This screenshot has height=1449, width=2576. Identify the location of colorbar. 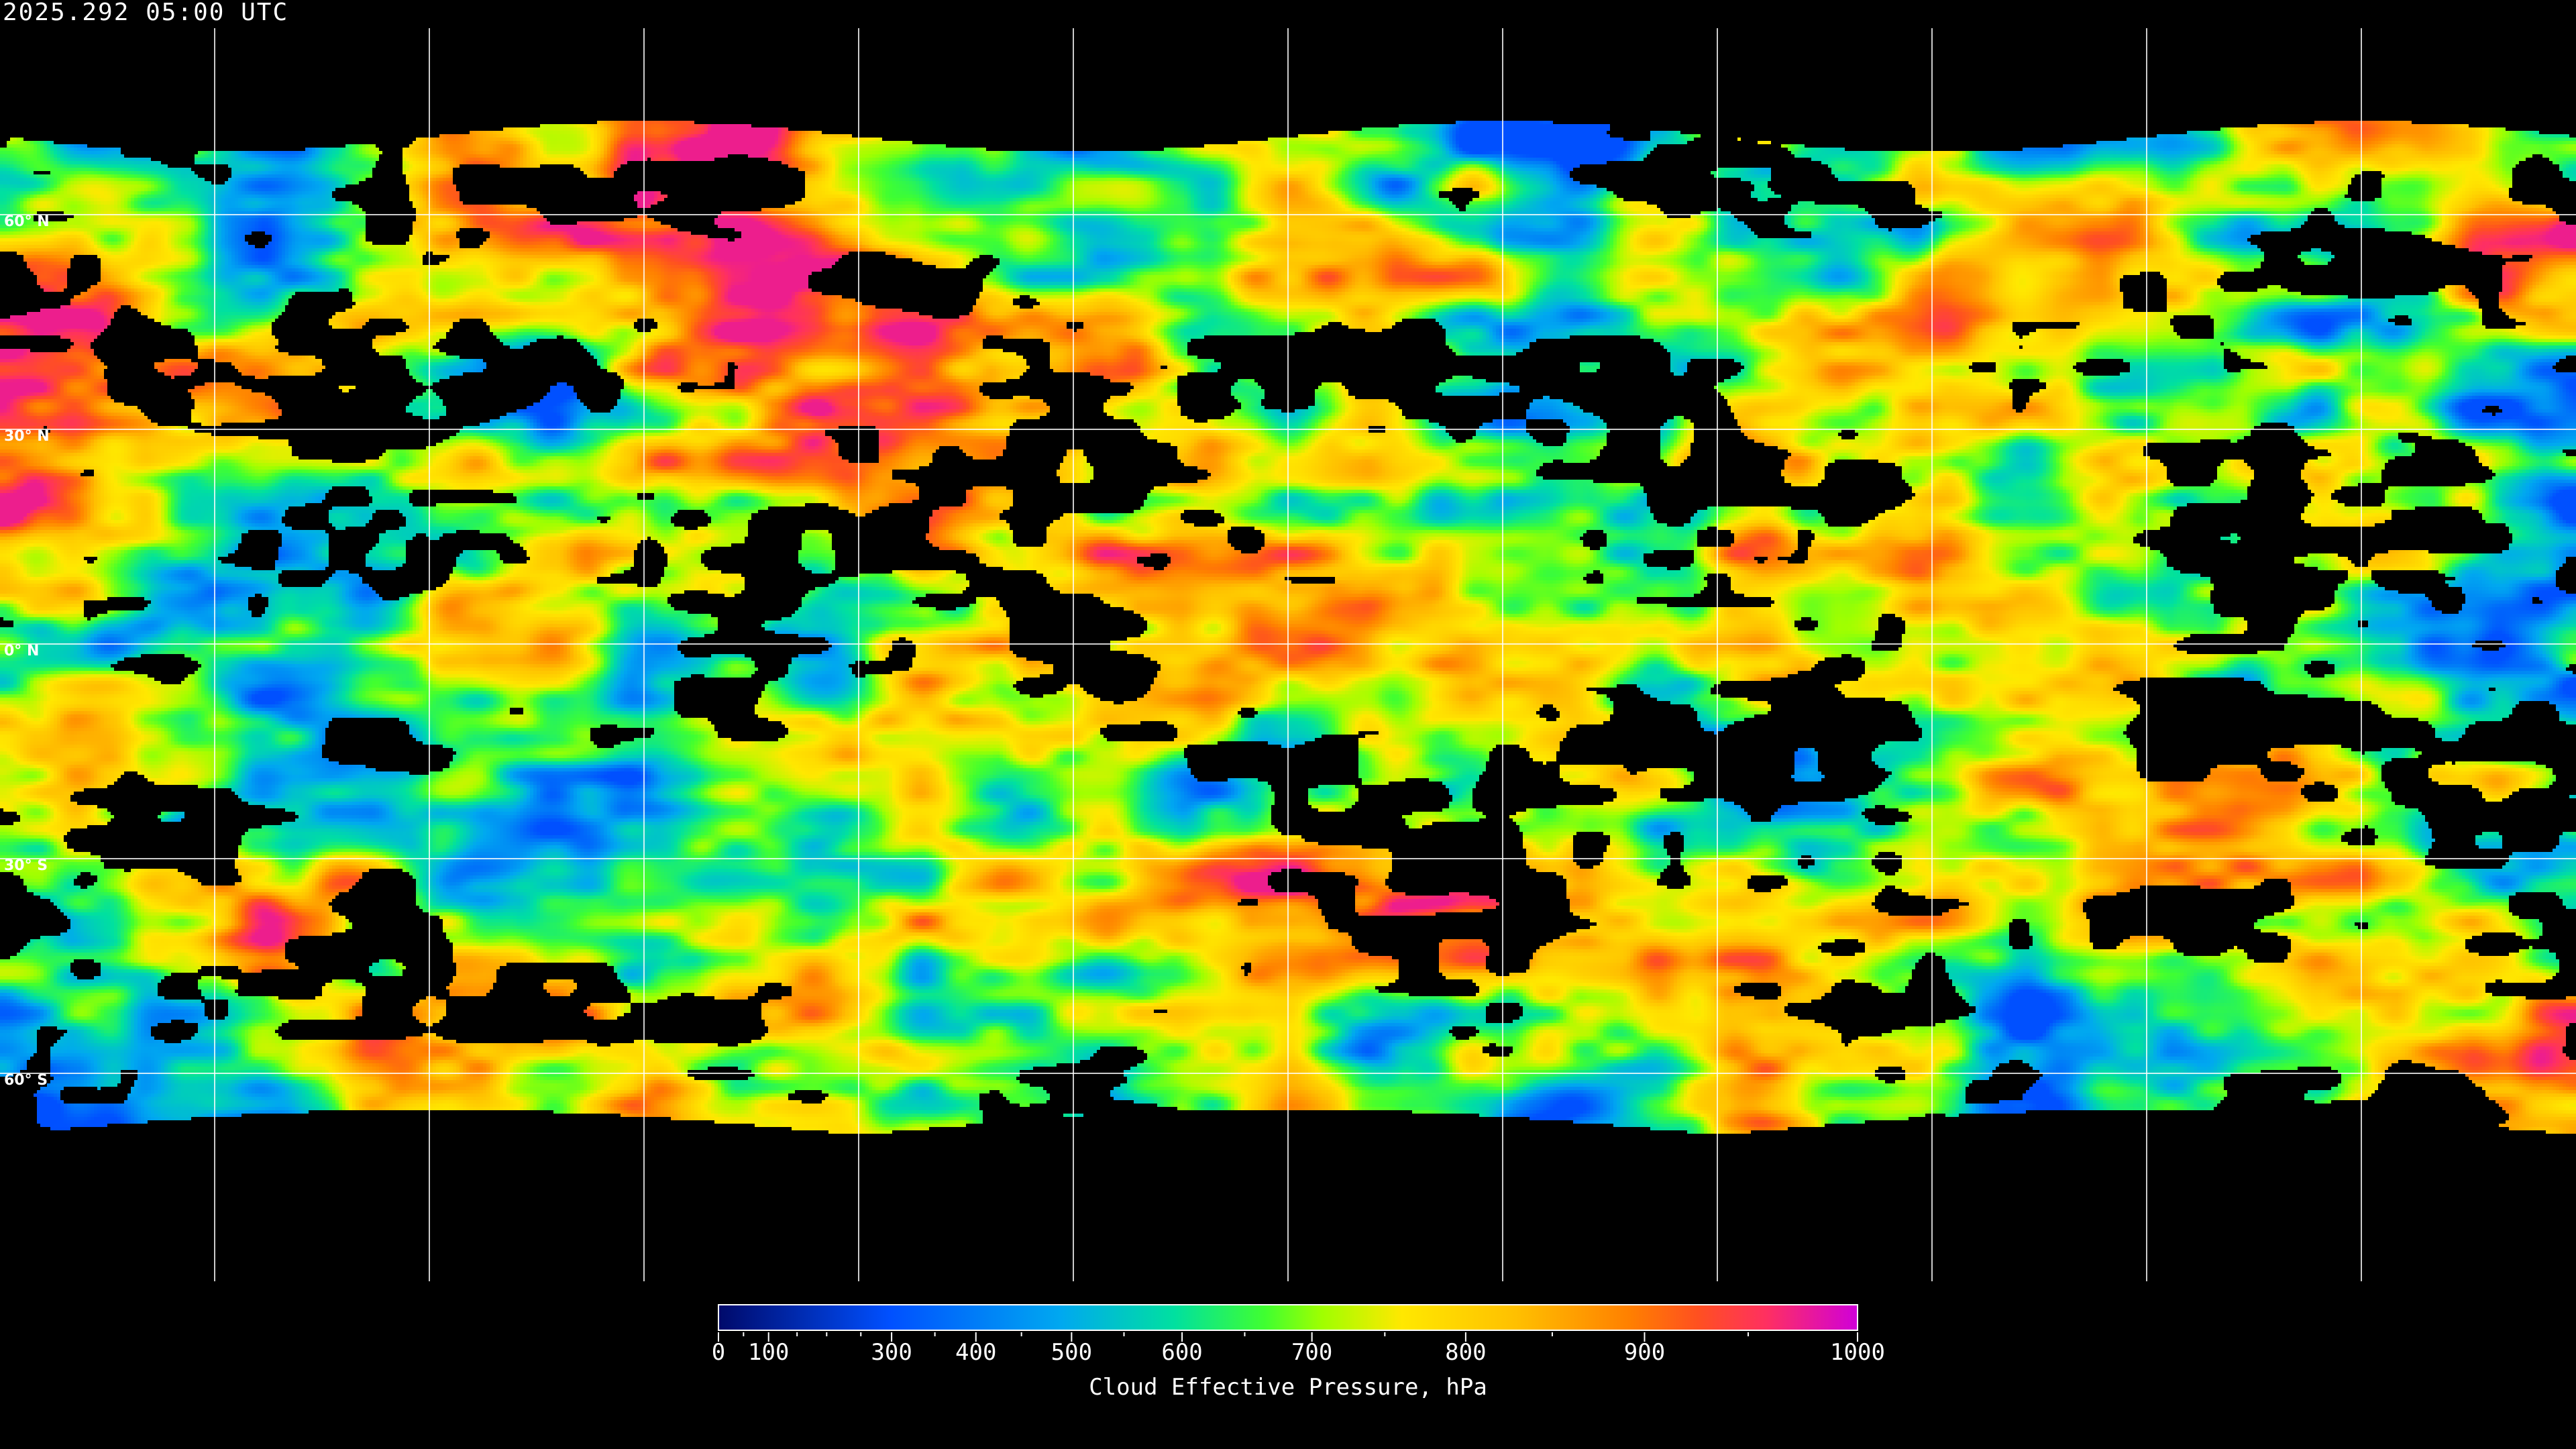
(1288, 1317).